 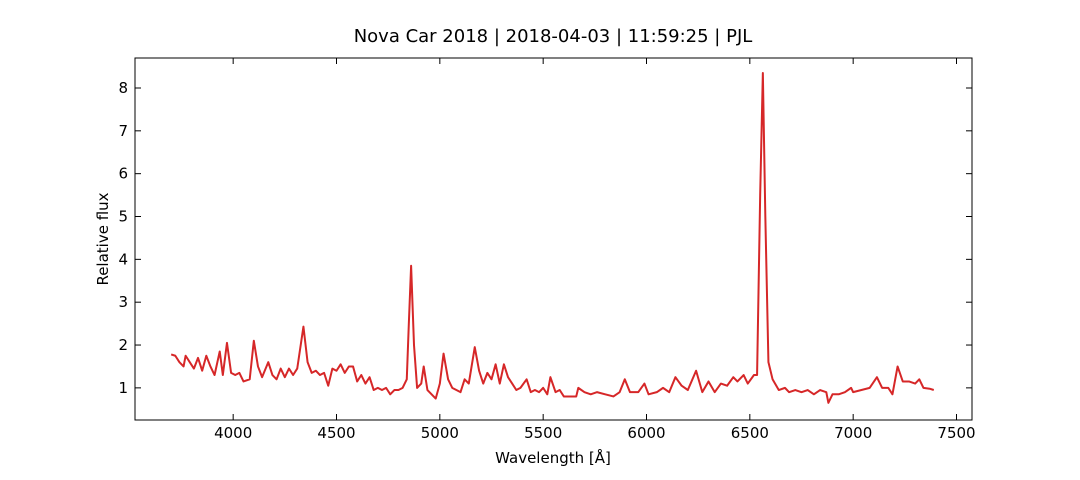 I want to click on y-tick-label: 2, so click(x=123, y=345).